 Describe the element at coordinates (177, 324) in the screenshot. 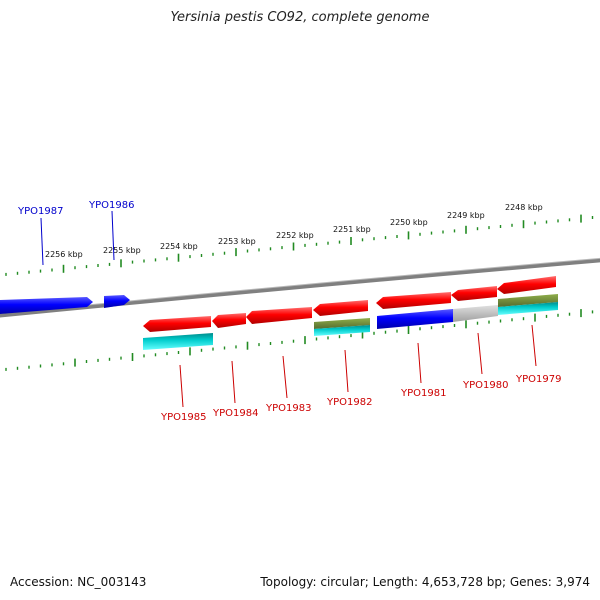

I see `gene-arrow-ypo1985` at that location.